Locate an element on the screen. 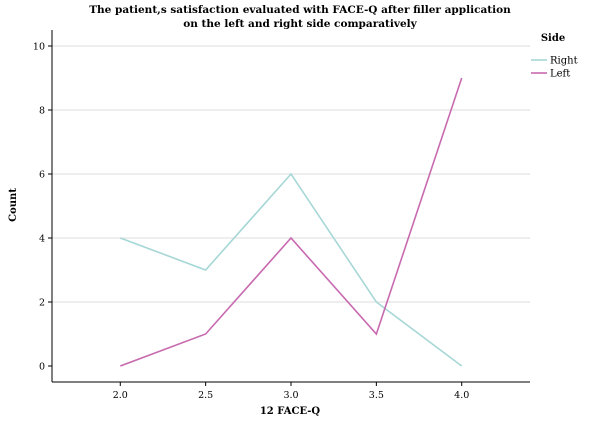  x-tick-label: 3.0 is located at coordinates (290, 395).